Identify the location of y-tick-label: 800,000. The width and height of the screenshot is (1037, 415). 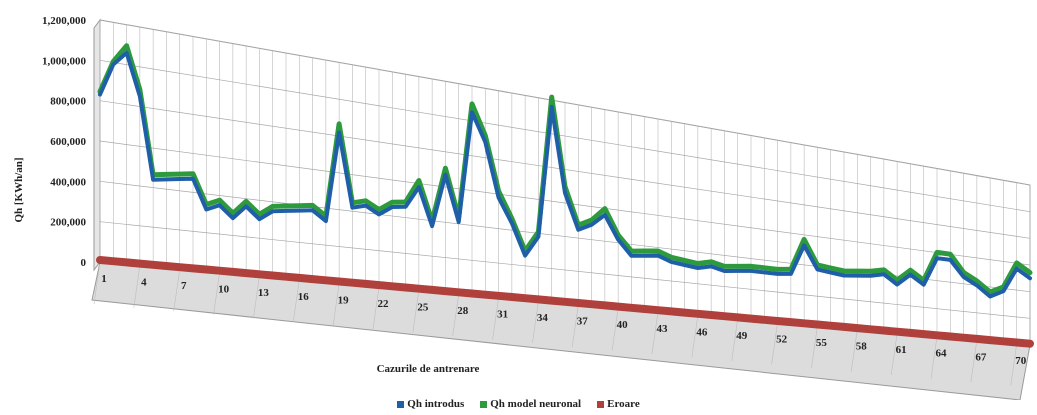
(68, 102).